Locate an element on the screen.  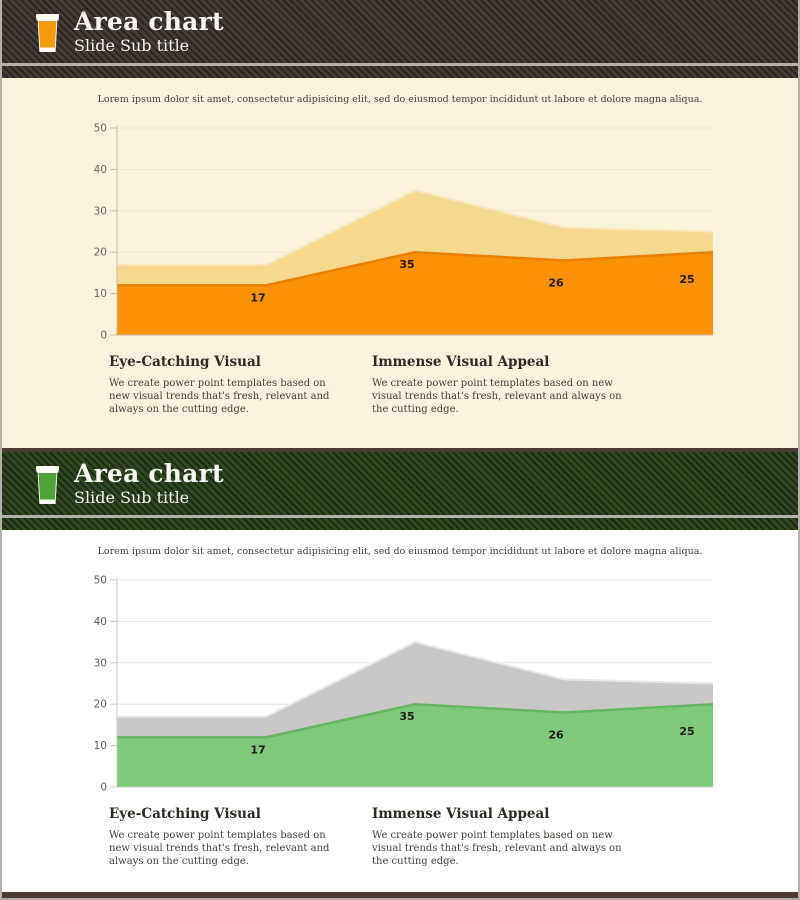
bottom-bar is located at coordinates (400, 895).